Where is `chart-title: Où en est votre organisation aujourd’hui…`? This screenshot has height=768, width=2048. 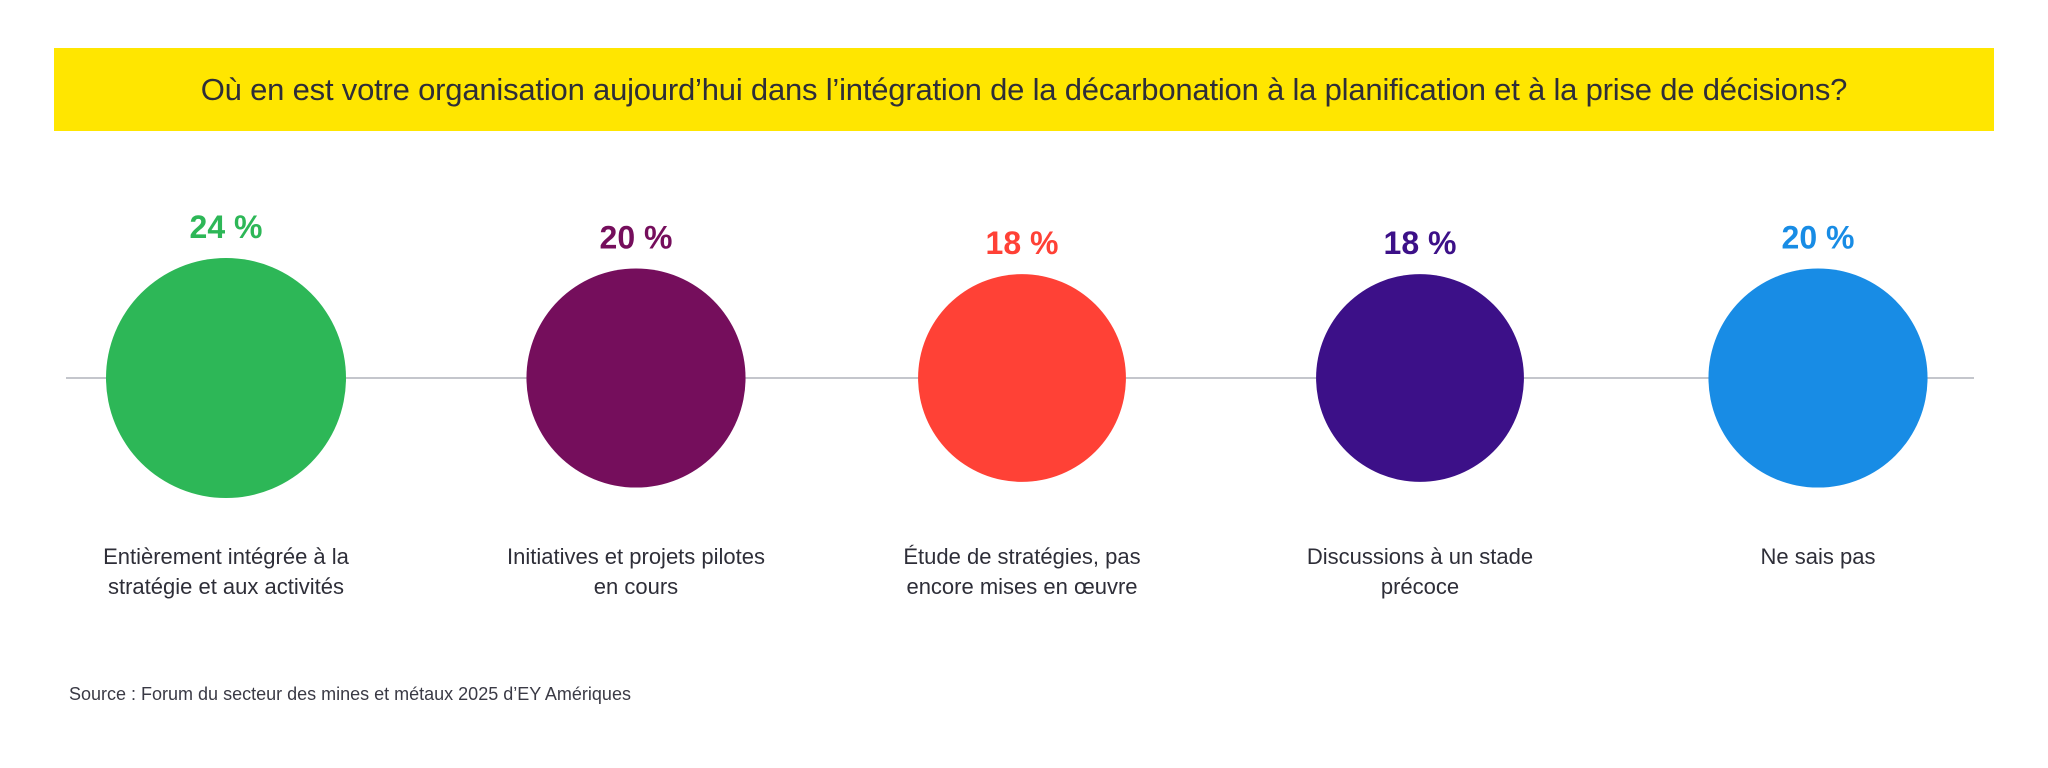
chart-title: Où en est votre organisation aujourd’hui… is located at coordinates (1024, 89).